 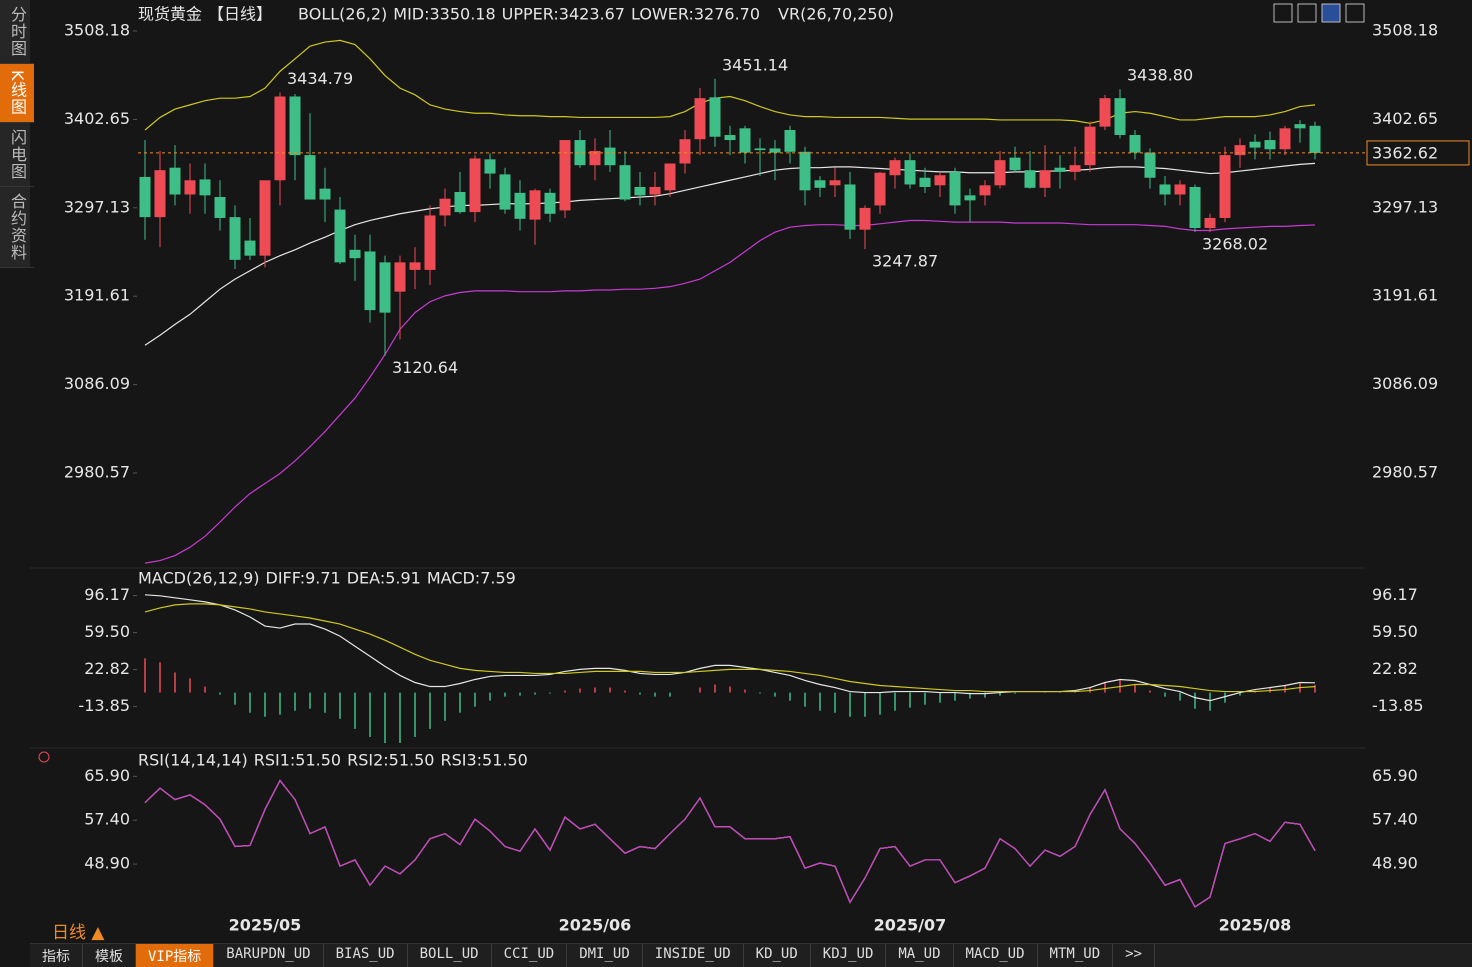 I want to click on y-tick-label: 3297.13, so click(x=97, y=206).